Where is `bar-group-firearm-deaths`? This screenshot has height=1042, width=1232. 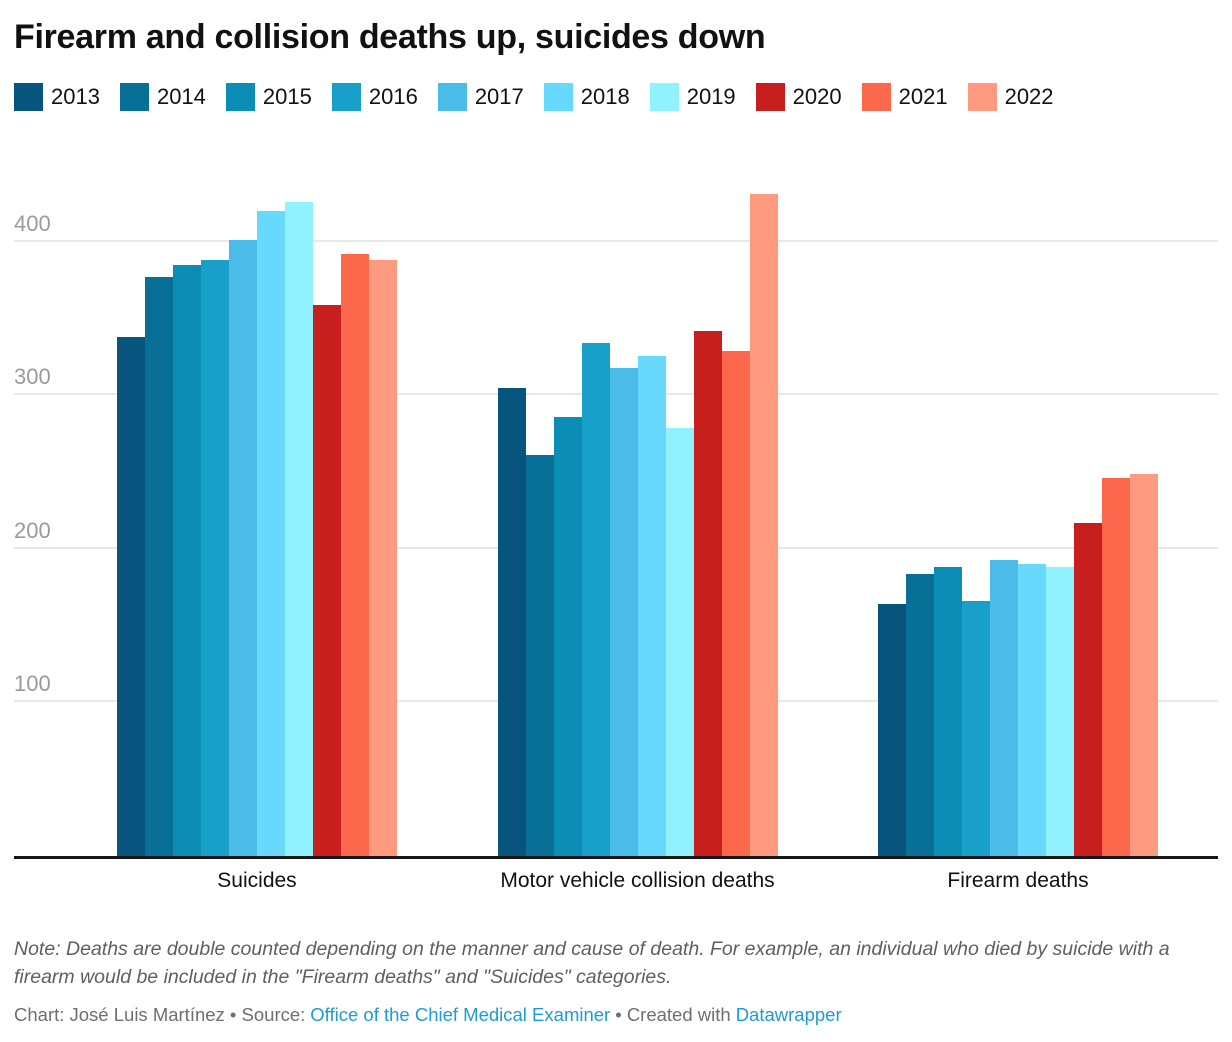
bar-group-firearm-deaths is located at coordinates (1018, 664).